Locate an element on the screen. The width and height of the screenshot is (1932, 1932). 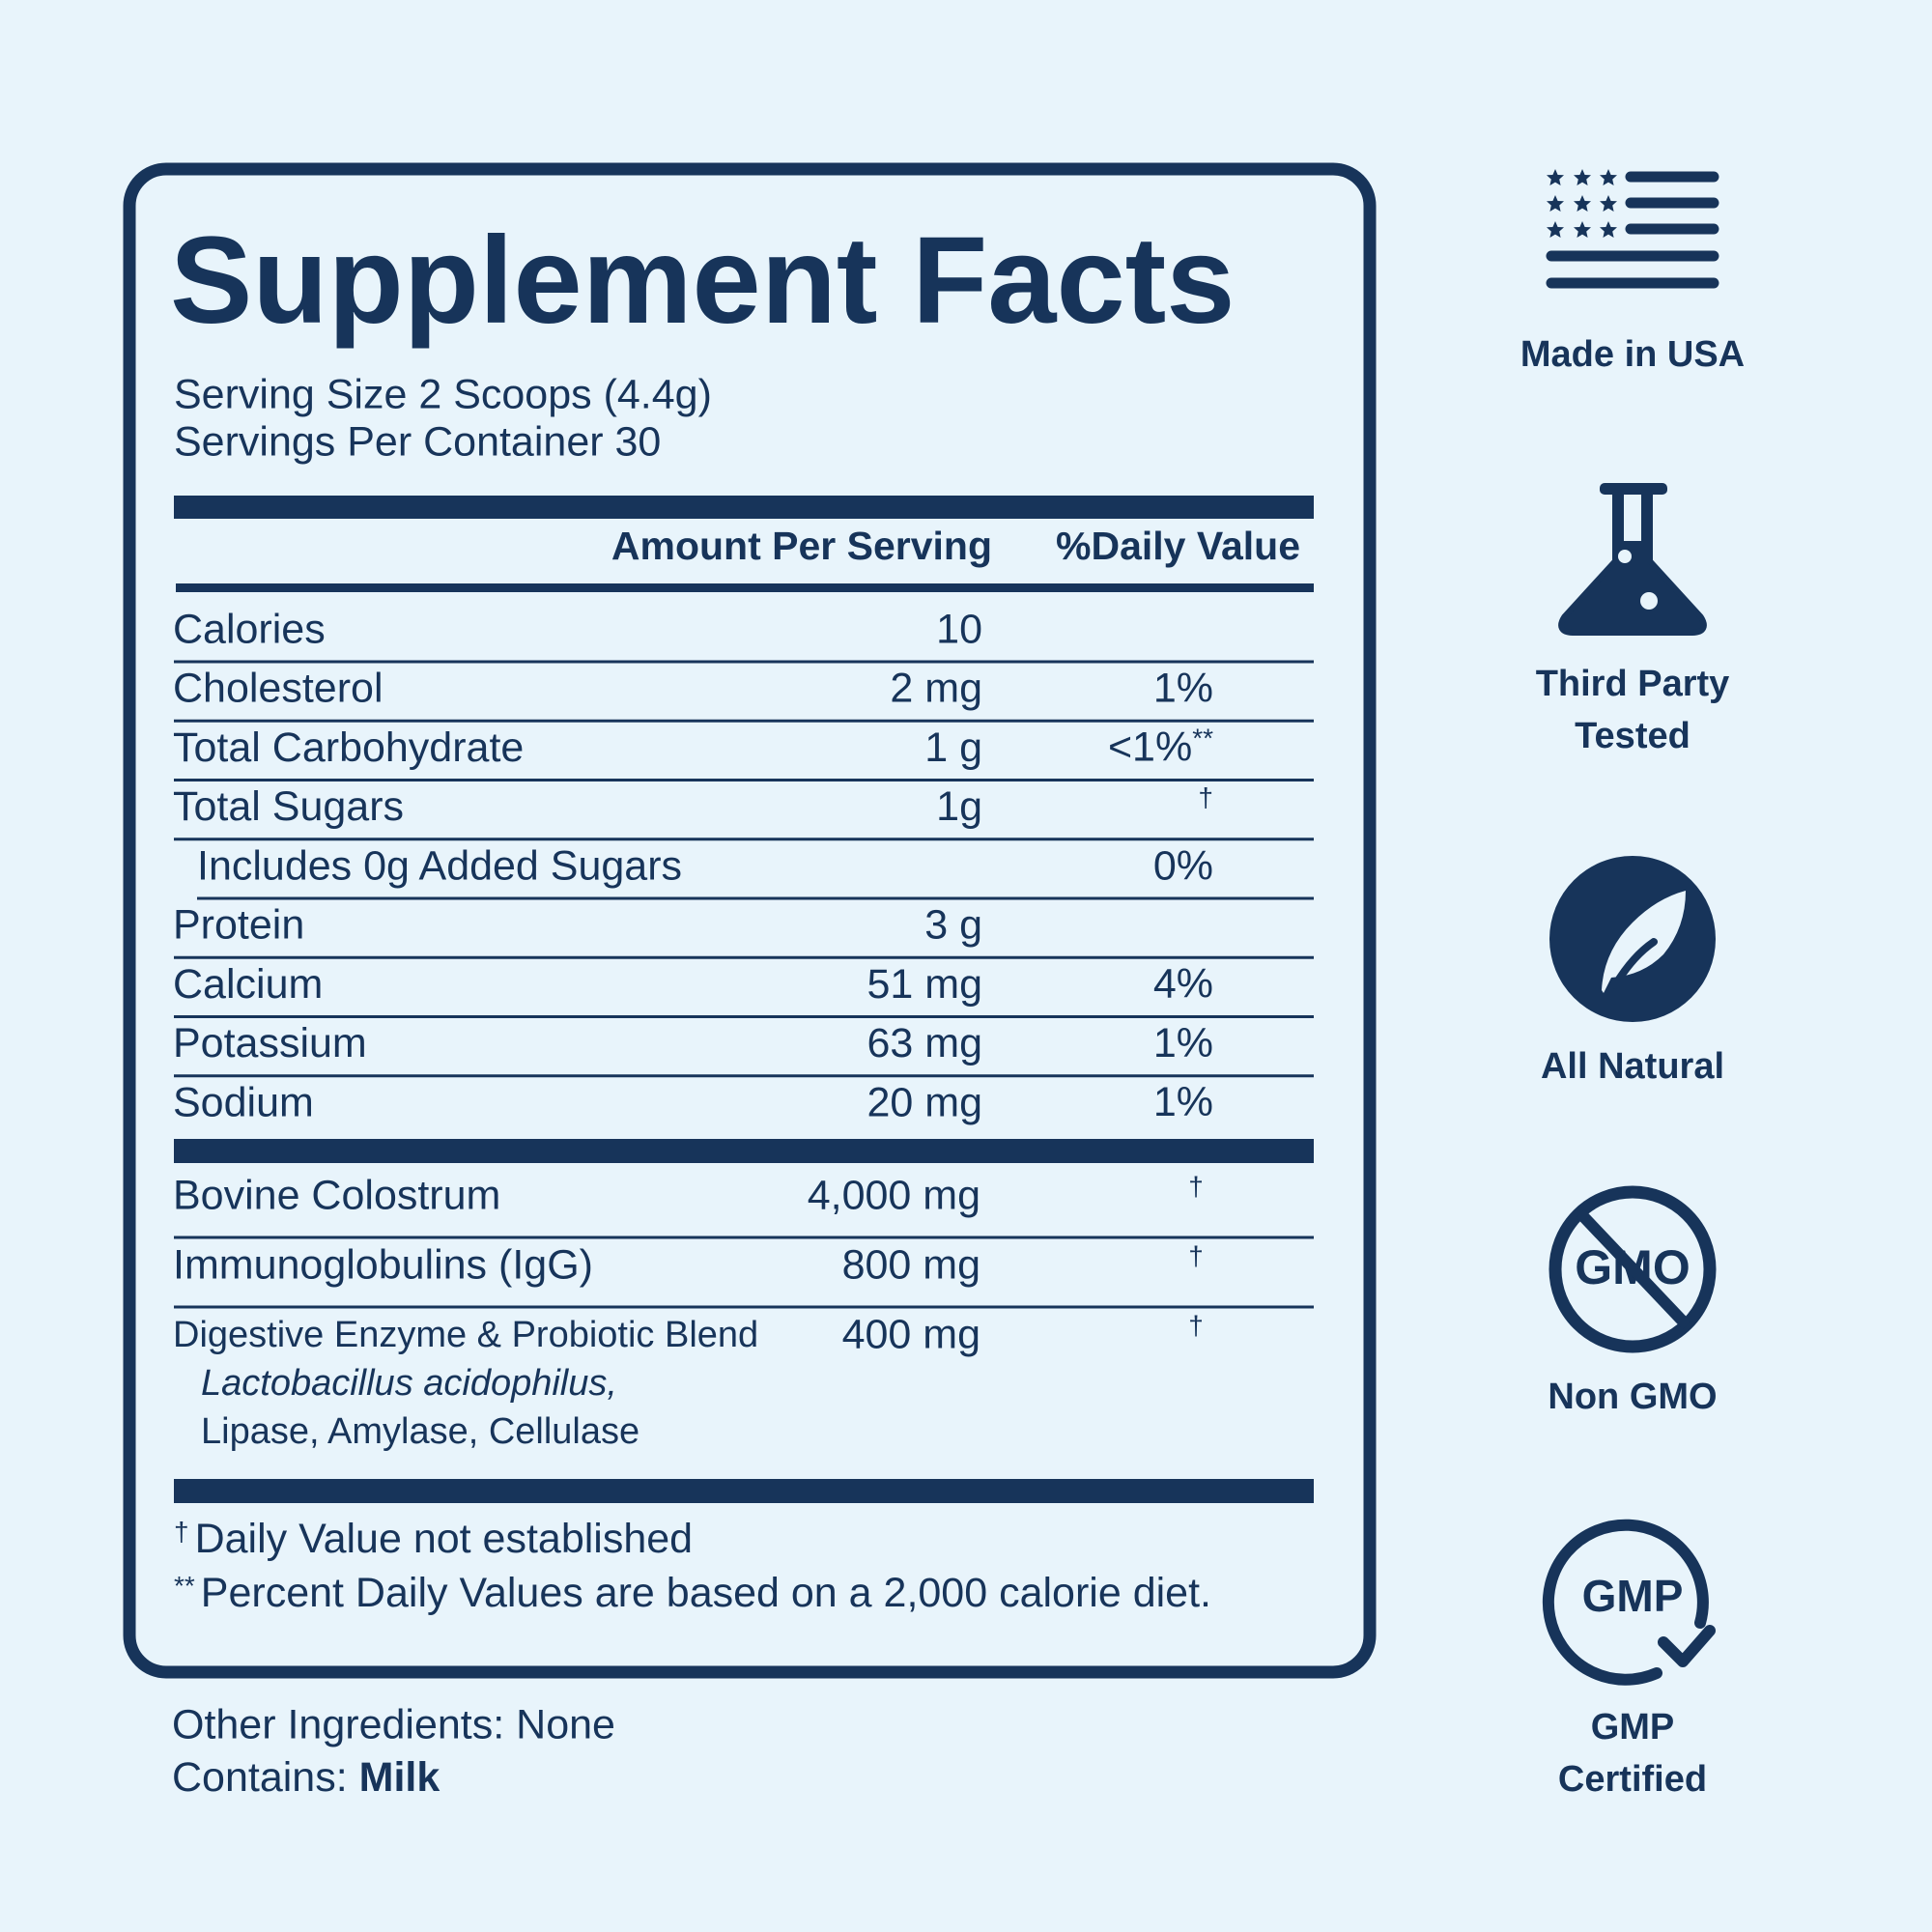
badge-label: Made in USA is located at coordinates (1632, 354).